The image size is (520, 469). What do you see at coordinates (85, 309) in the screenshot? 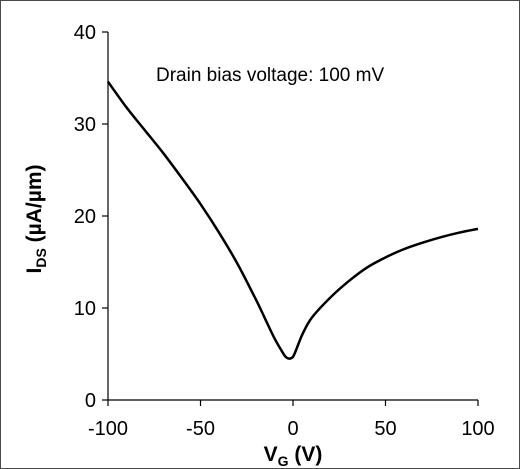
I see `y-tick-label: 10` at bounding box center [85, 309].